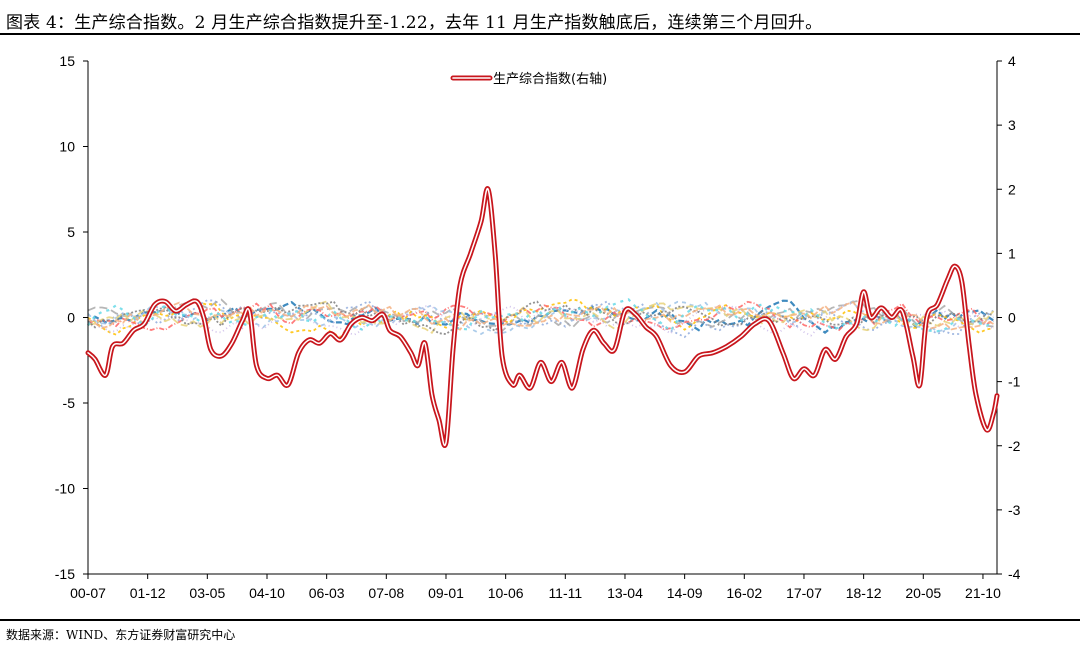 This screenshot has height=649, width=1080. I want to click on x-tick-label: 20-05, so click(923, 593).